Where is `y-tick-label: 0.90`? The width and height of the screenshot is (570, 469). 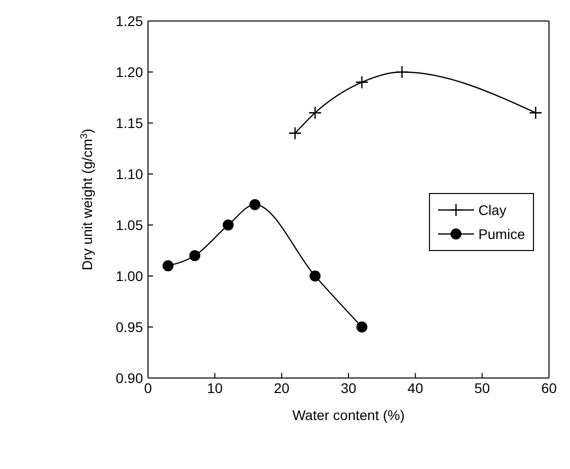
y-tick-label: 0.90 is located at coordinates (130, 378).